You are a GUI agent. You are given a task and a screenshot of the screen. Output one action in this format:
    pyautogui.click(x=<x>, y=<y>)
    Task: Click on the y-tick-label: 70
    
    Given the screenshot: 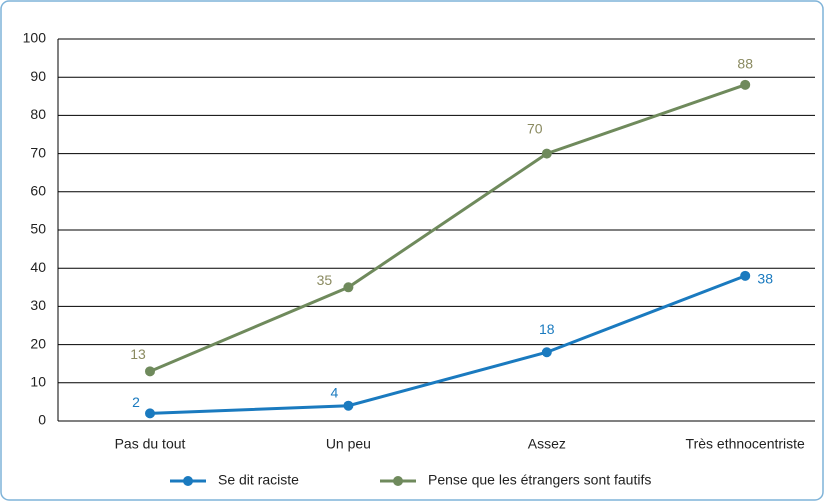 What is the action you would take?
    pyautogui.click(x=38, y=152)
    